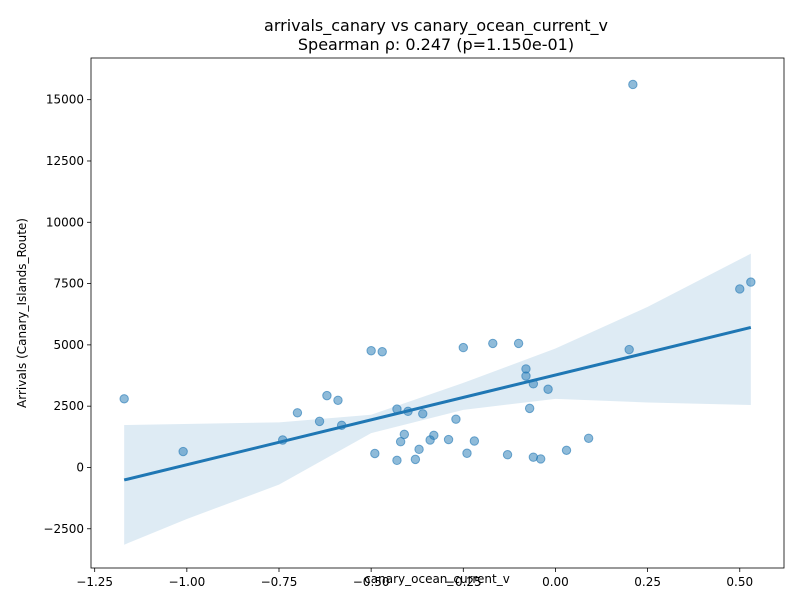 This screenshot has height=600, width=800. Describe the element at coordinates (68, 345) in the screenshot. I see `y-tick-label: 5000` at that location.